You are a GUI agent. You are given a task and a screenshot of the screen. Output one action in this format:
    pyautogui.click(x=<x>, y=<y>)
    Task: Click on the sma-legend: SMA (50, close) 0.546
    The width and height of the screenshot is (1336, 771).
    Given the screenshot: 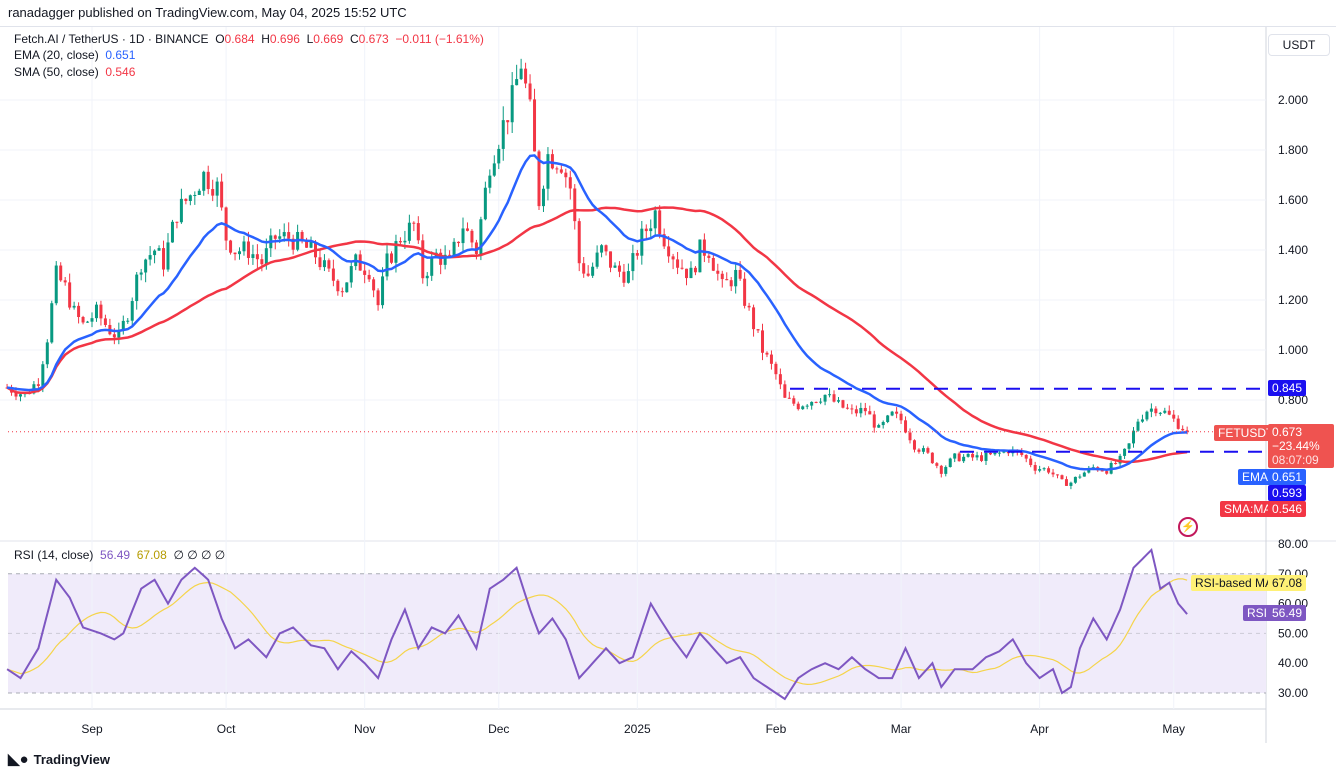 What is the action you would take?
    pyautogui.click(x=74, y=72)
    